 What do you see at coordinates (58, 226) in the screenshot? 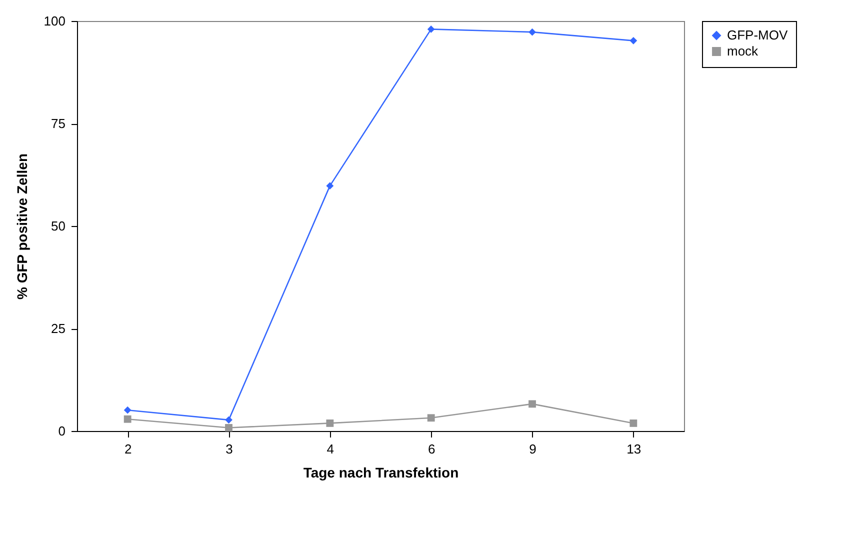
I see `y-tick-label: 50` at bounding box center [58, 226].